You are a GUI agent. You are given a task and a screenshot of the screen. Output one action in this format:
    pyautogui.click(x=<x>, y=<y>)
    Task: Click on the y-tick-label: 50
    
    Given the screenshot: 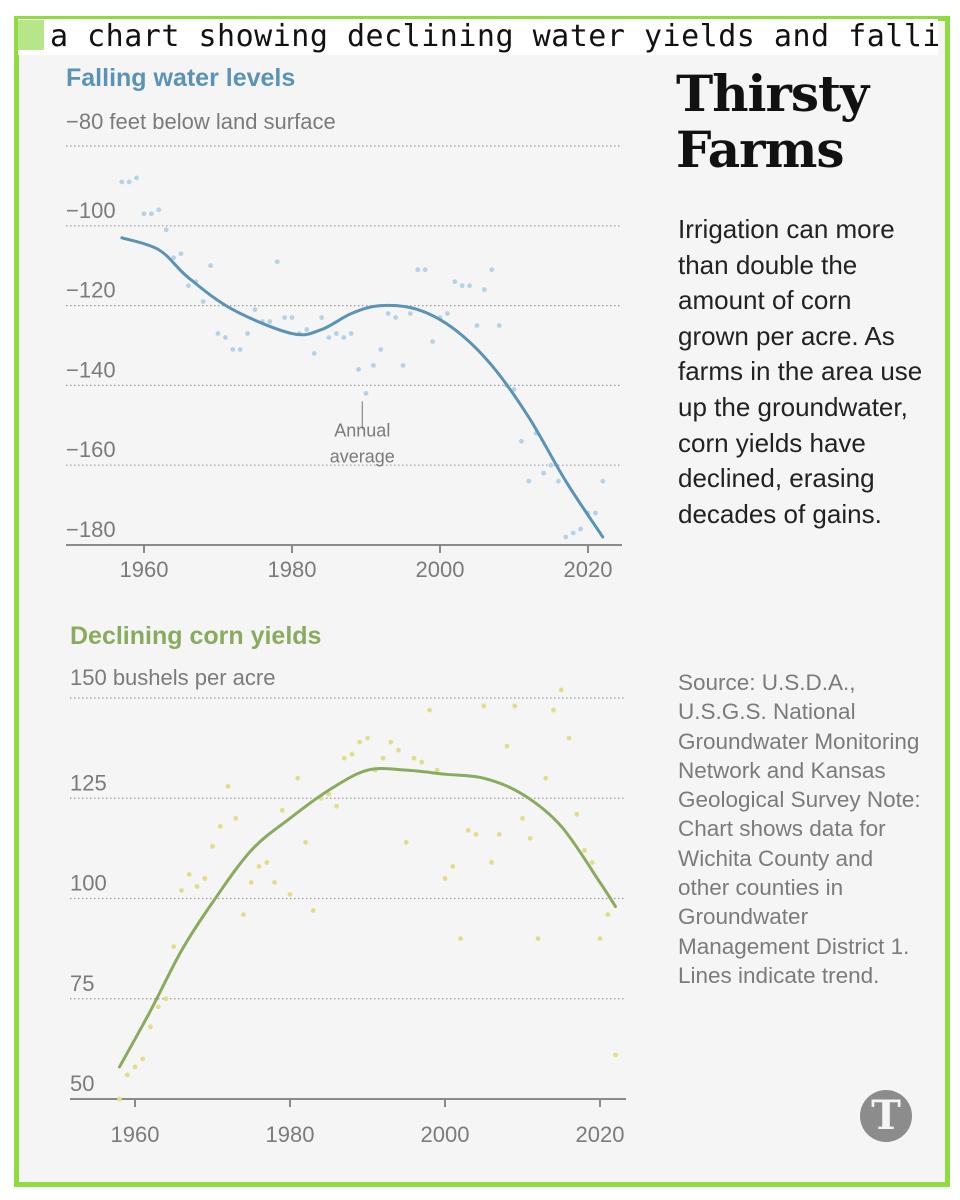 What is the action you would take?
    pyautogui.click(x=82, y=1083)
    